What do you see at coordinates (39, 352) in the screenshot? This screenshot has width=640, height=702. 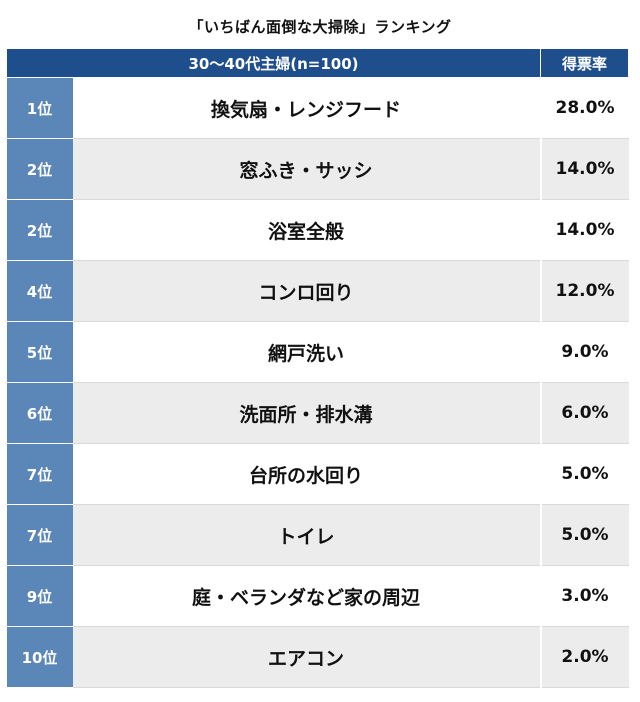 I see `rank-label: 5位` at bounding box center [39, 352].